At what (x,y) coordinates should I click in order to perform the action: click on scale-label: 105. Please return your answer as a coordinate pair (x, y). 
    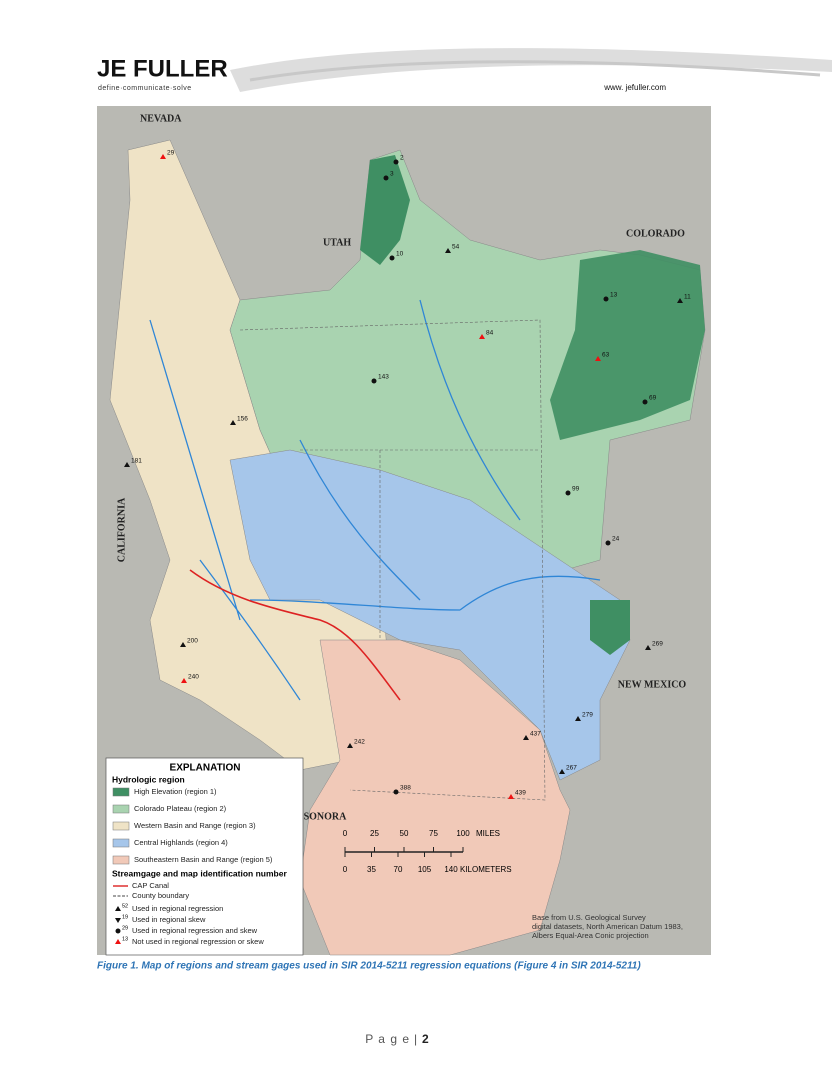
    Looking at the image, I should click on (425, 869).